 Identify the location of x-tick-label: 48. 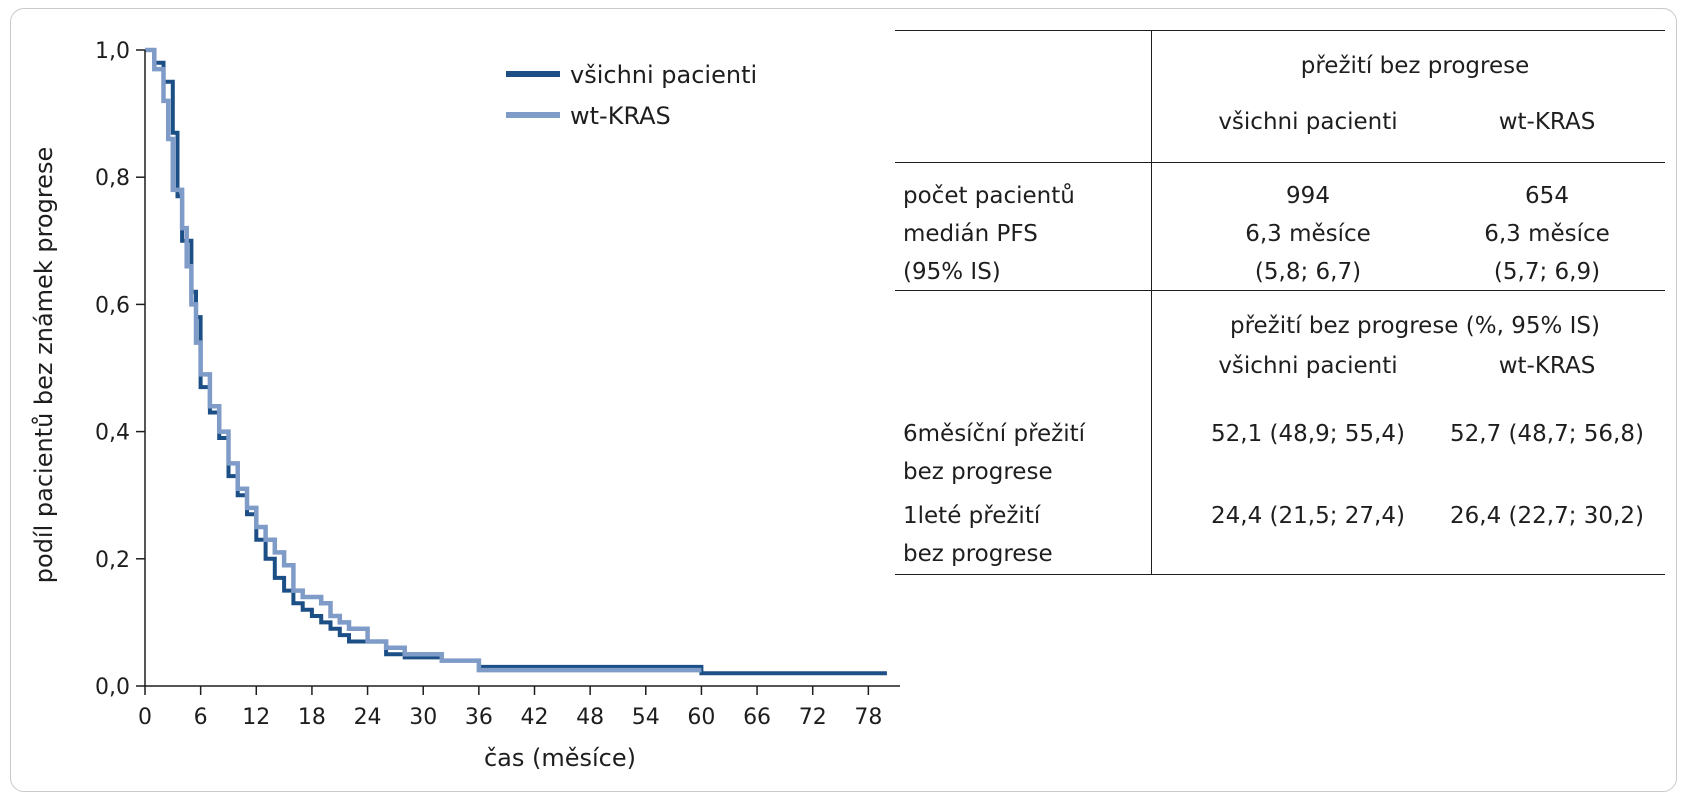
(590, 717).